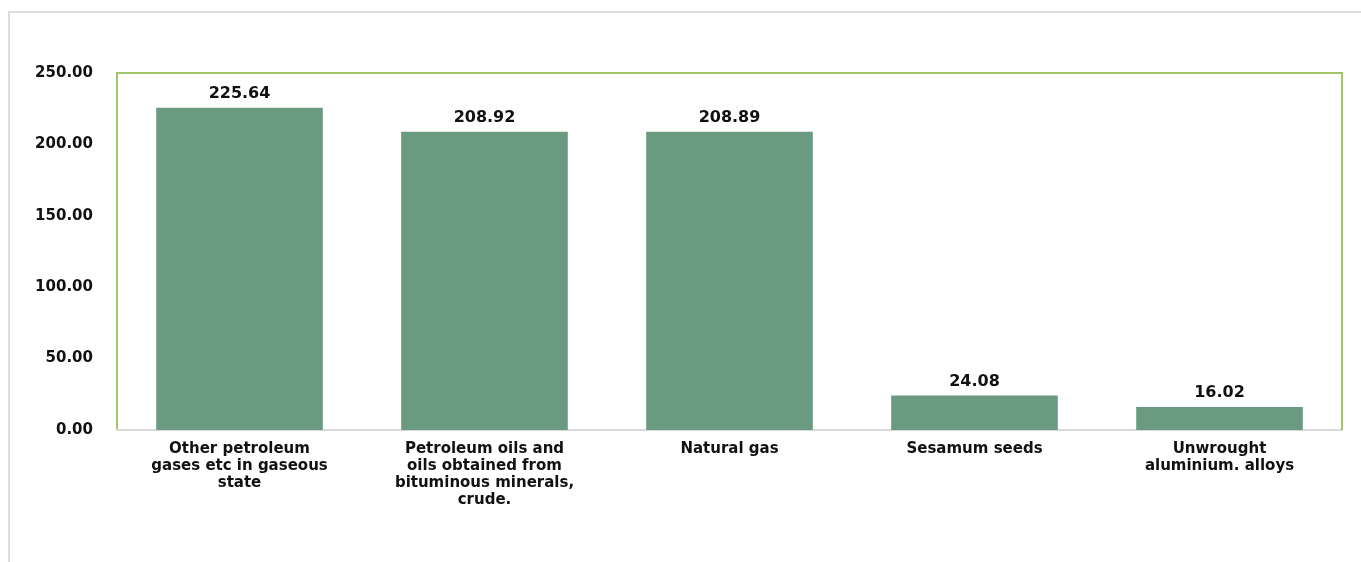 The image size is (1361, 562). What do you see at coordinates (69, 357) in the screenshot?
I see `y-tick-label: 50.00` at bounding box center [69, 357].